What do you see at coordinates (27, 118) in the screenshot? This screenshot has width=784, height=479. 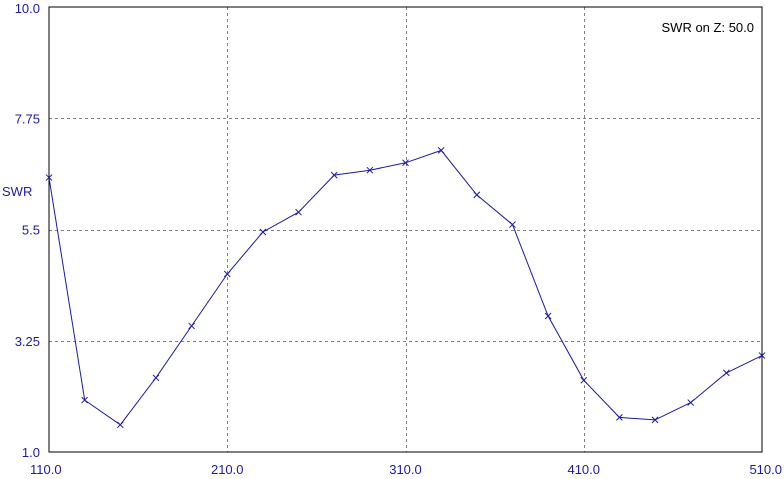 I see `y-tick-label: 7.75` at bounding box center [27, 118].